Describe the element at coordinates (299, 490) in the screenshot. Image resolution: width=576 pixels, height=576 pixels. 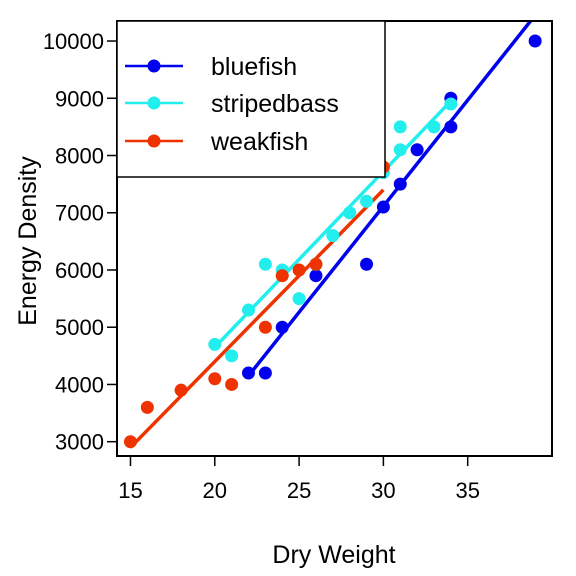
I see `x-tick-label: 25` at that location.